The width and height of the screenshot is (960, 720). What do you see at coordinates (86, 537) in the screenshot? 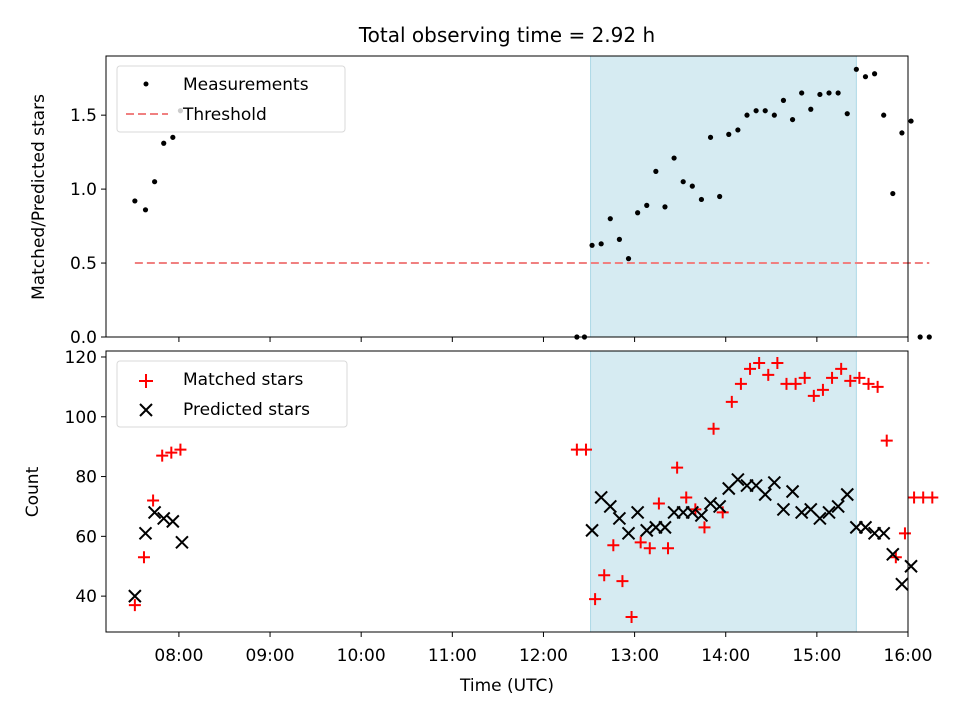
I see `y-tick-label: 60` at bounding box center [86, 537].